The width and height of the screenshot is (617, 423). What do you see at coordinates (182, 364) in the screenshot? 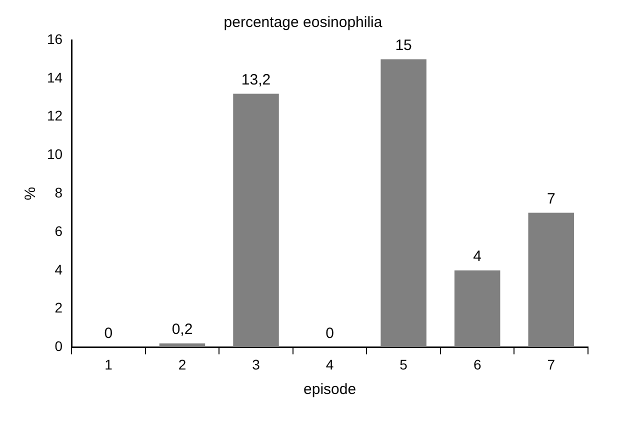
I see `x-tick-label: 2` at bounding box center [182, 364].